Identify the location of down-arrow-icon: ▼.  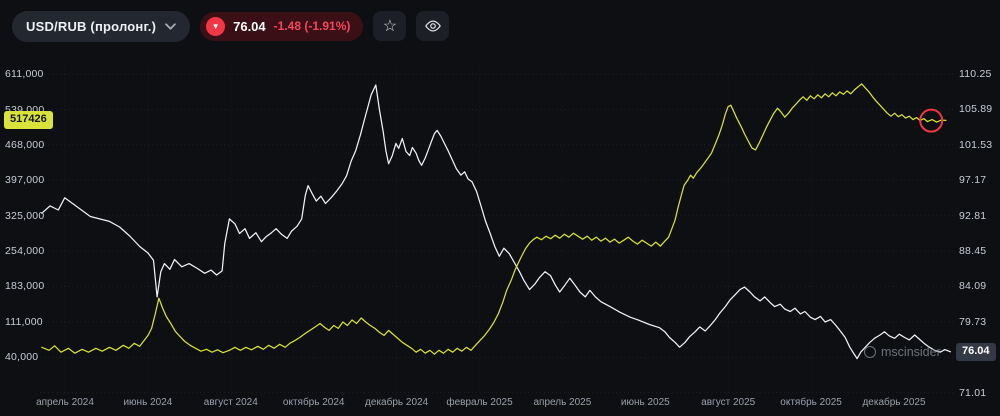
(216, 26).